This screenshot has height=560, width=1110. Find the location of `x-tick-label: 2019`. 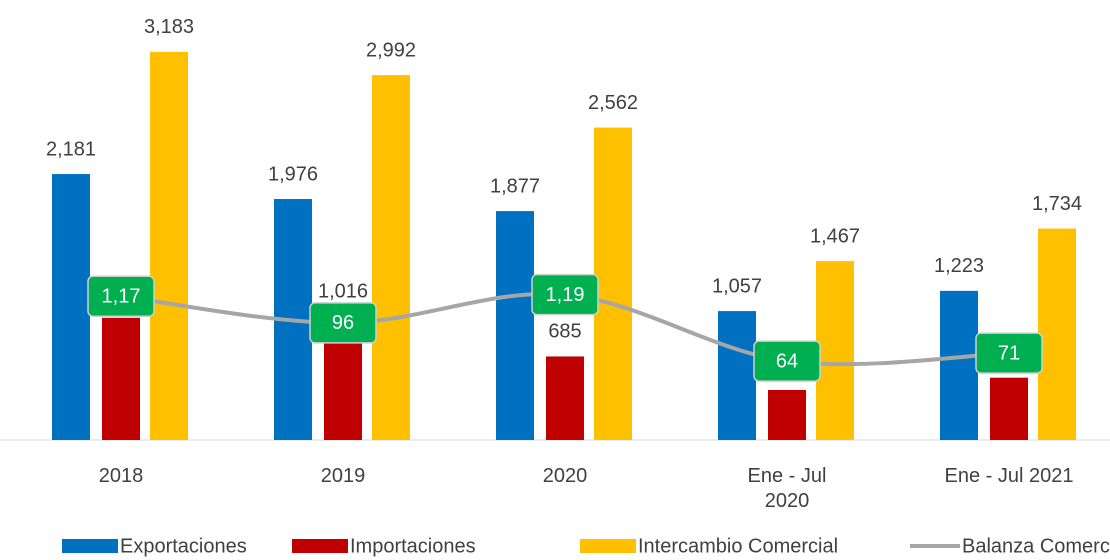

x-tick-label: 2019 is located at coordinates (343, 476).